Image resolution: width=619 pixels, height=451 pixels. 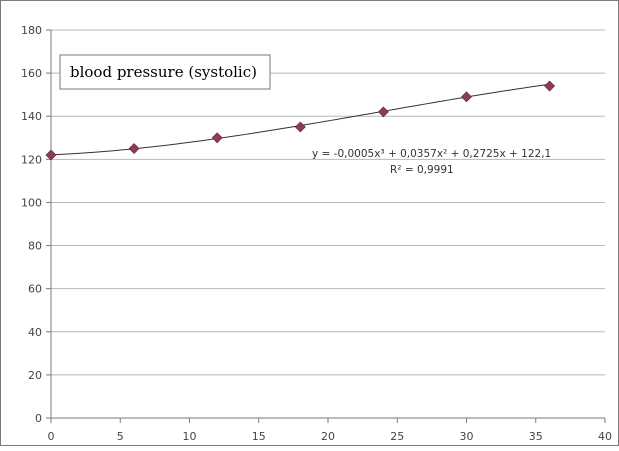 I want to click on legend: blood pressure (systolic), so click(x=165, y=72).